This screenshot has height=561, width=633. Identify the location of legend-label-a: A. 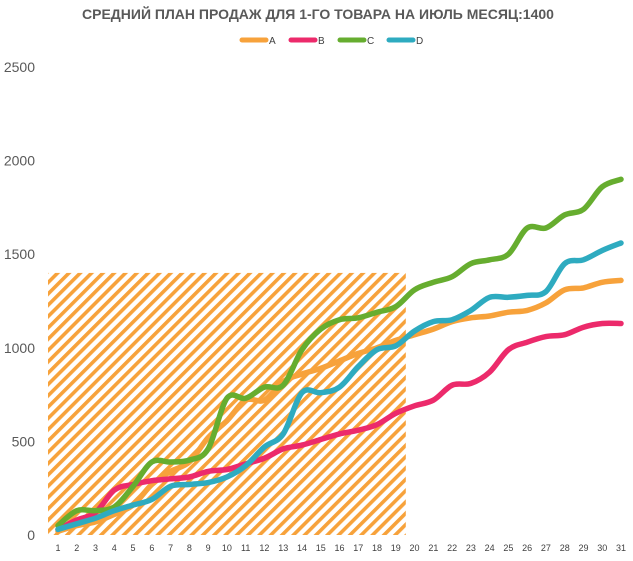
(272, 41).